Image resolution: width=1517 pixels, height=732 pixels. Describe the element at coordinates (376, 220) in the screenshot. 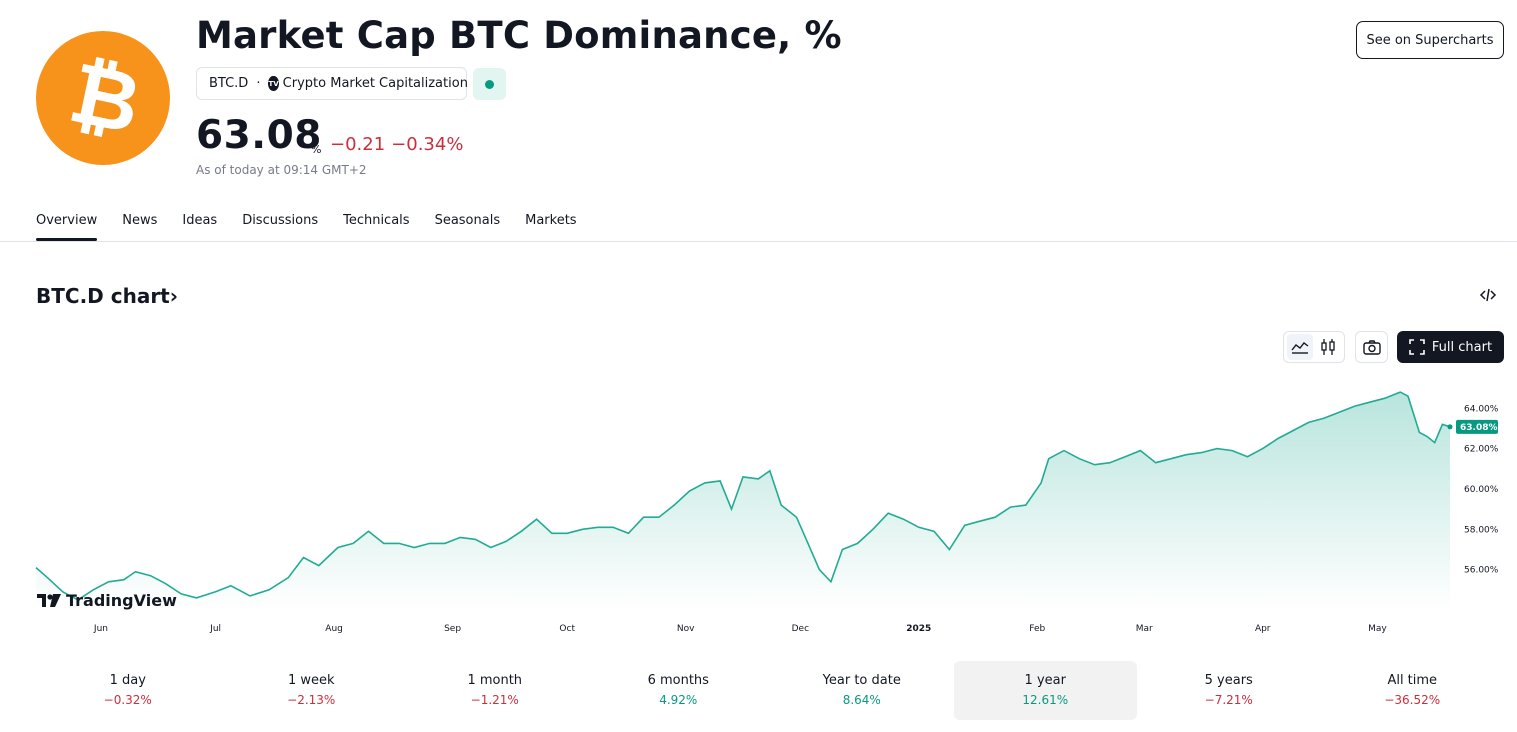

I see `tab-technicals: Technicals` at that location.